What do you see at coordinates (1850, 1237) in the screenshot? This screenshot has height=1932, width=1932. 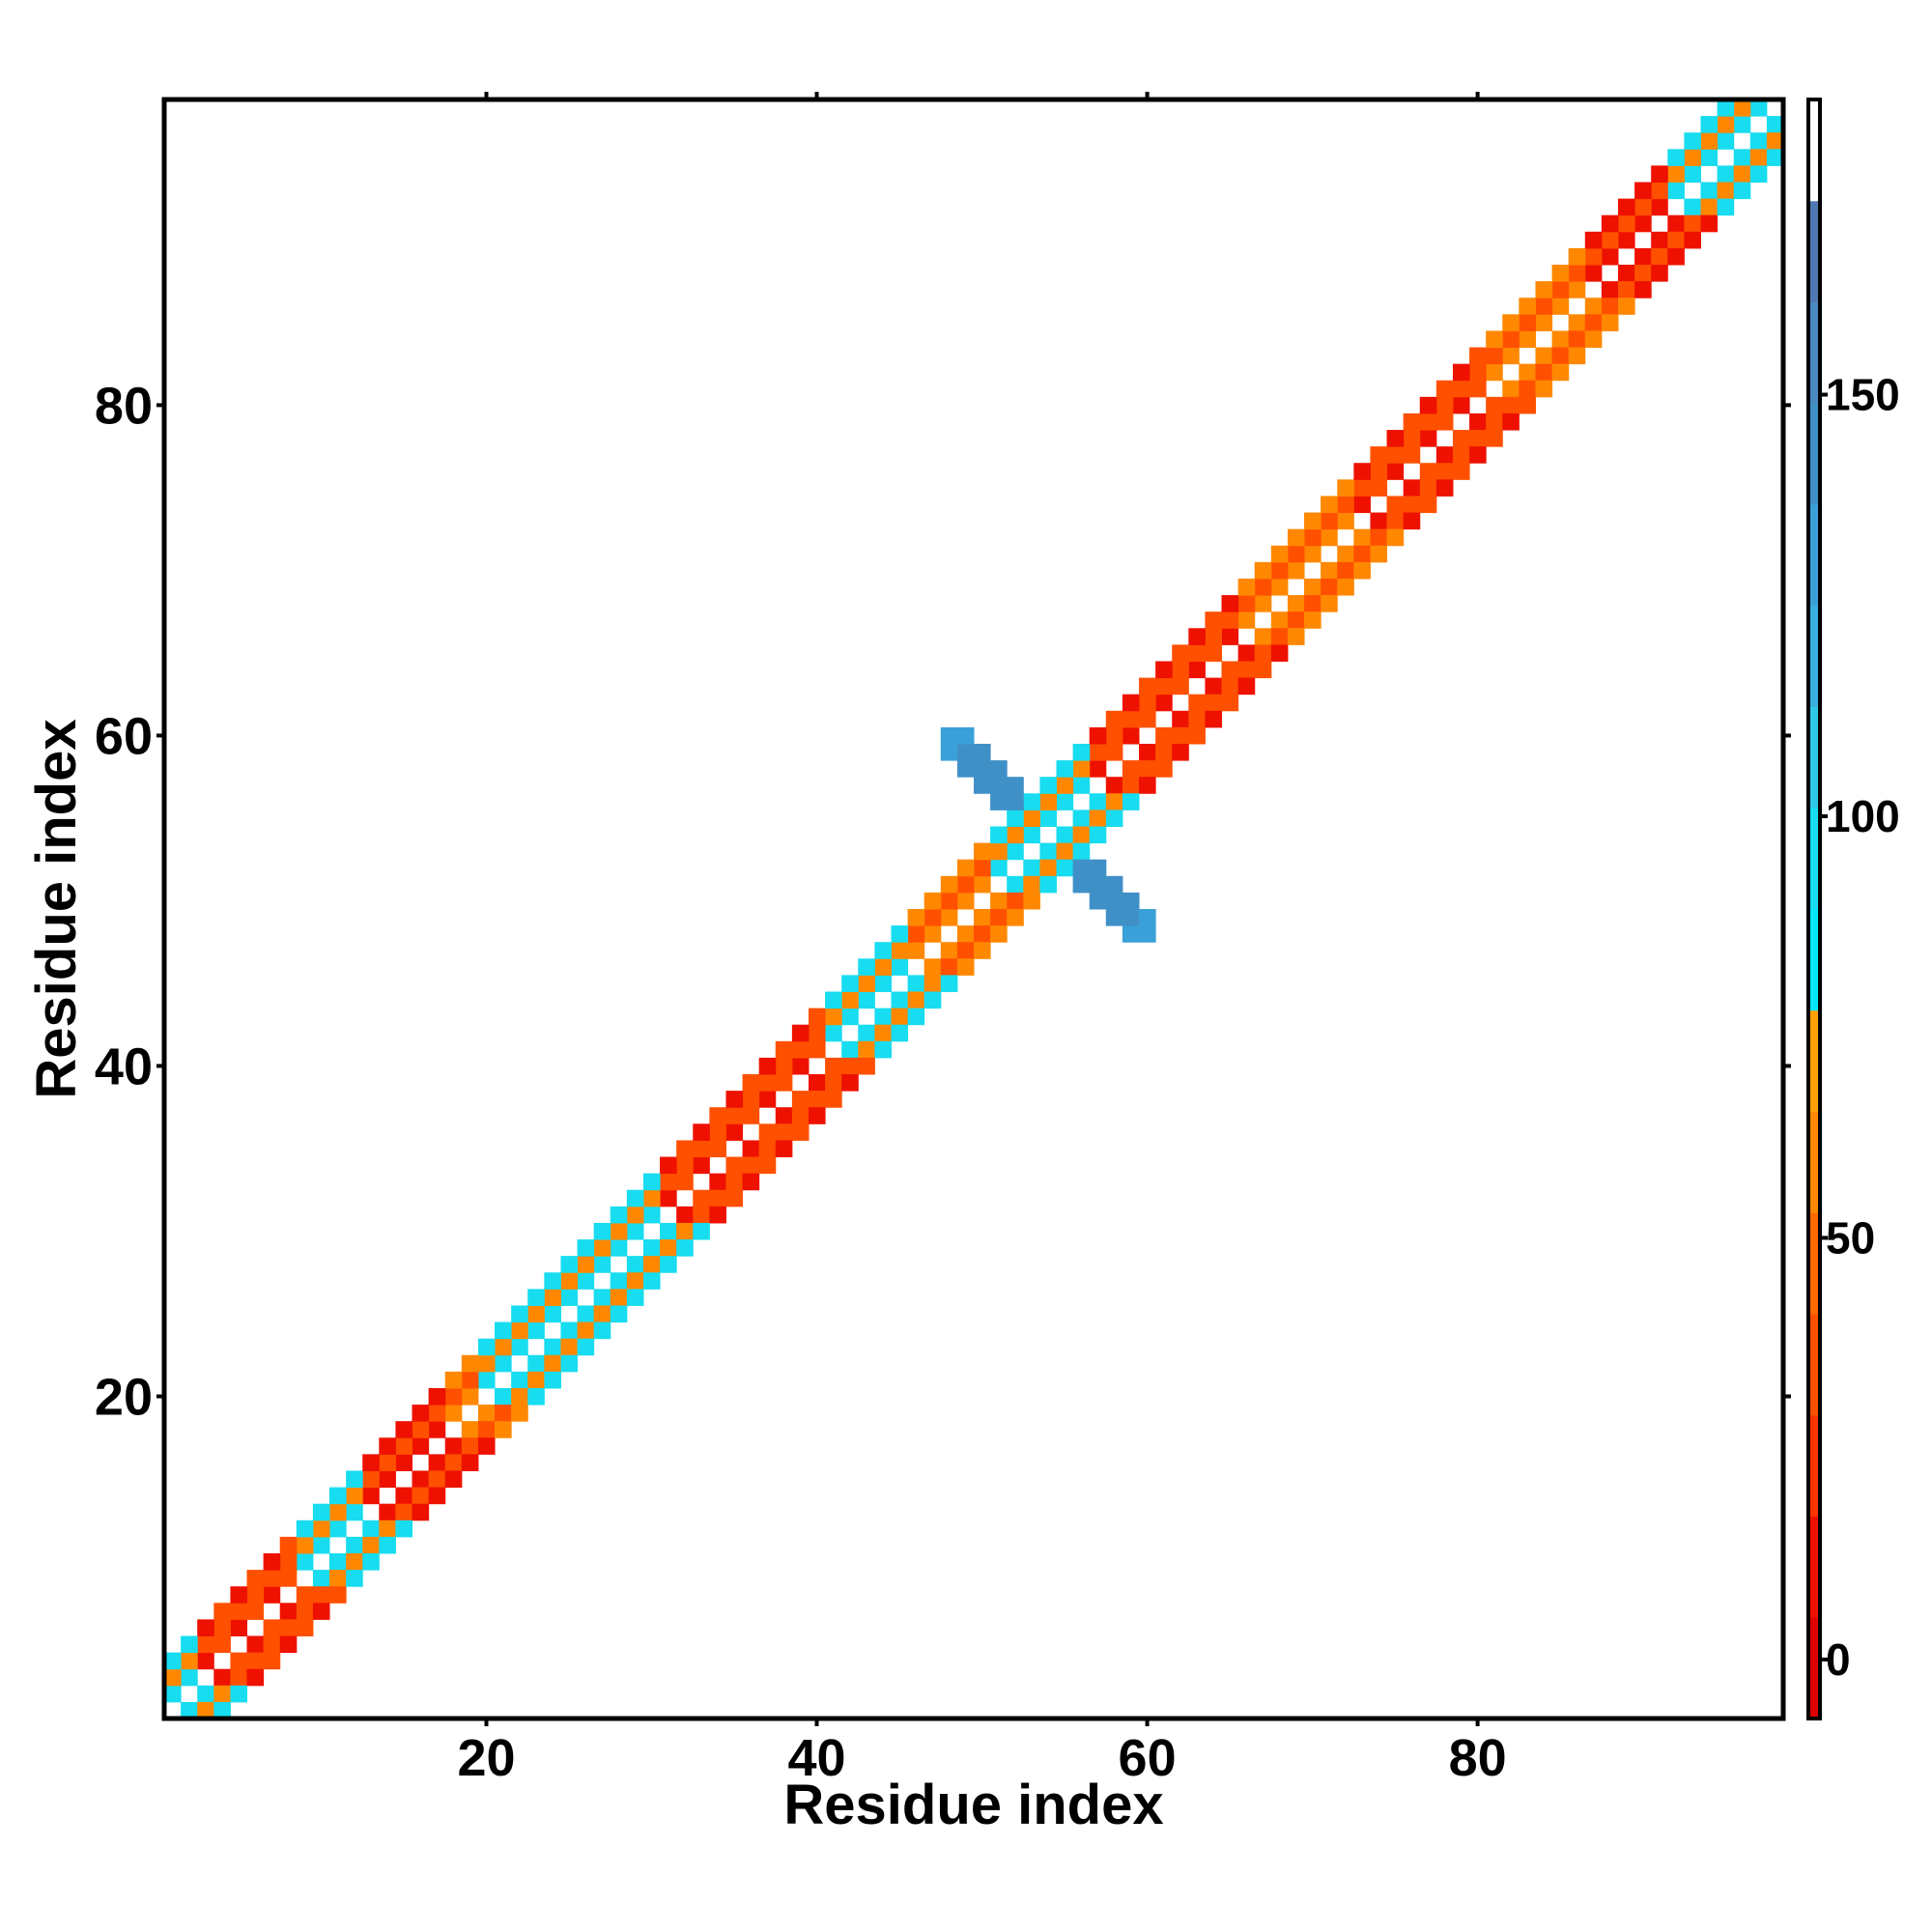 I see `colorbar-tick-label: 50` at bounding box center [1850, 1237].